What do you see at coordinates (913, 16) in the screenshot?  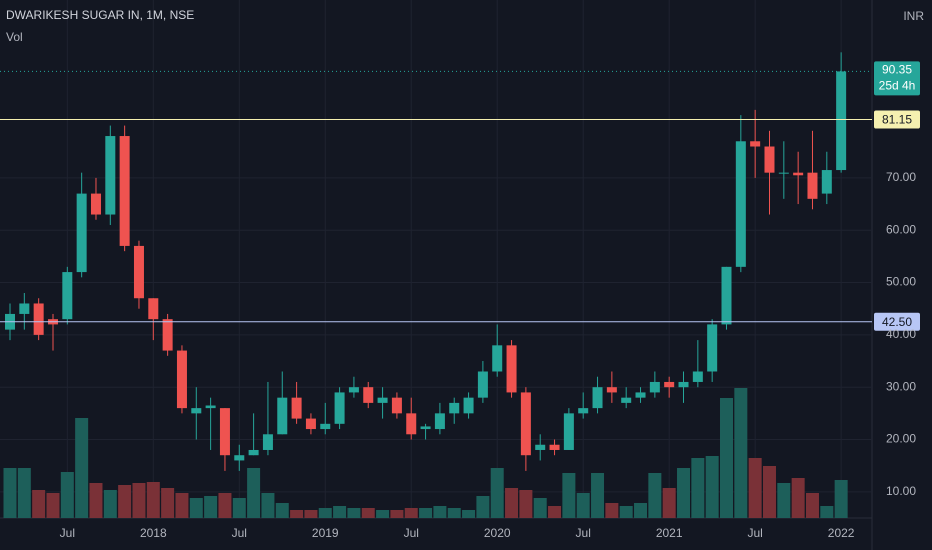 I see `currency-label: INR` at bounding box center [913, 16].